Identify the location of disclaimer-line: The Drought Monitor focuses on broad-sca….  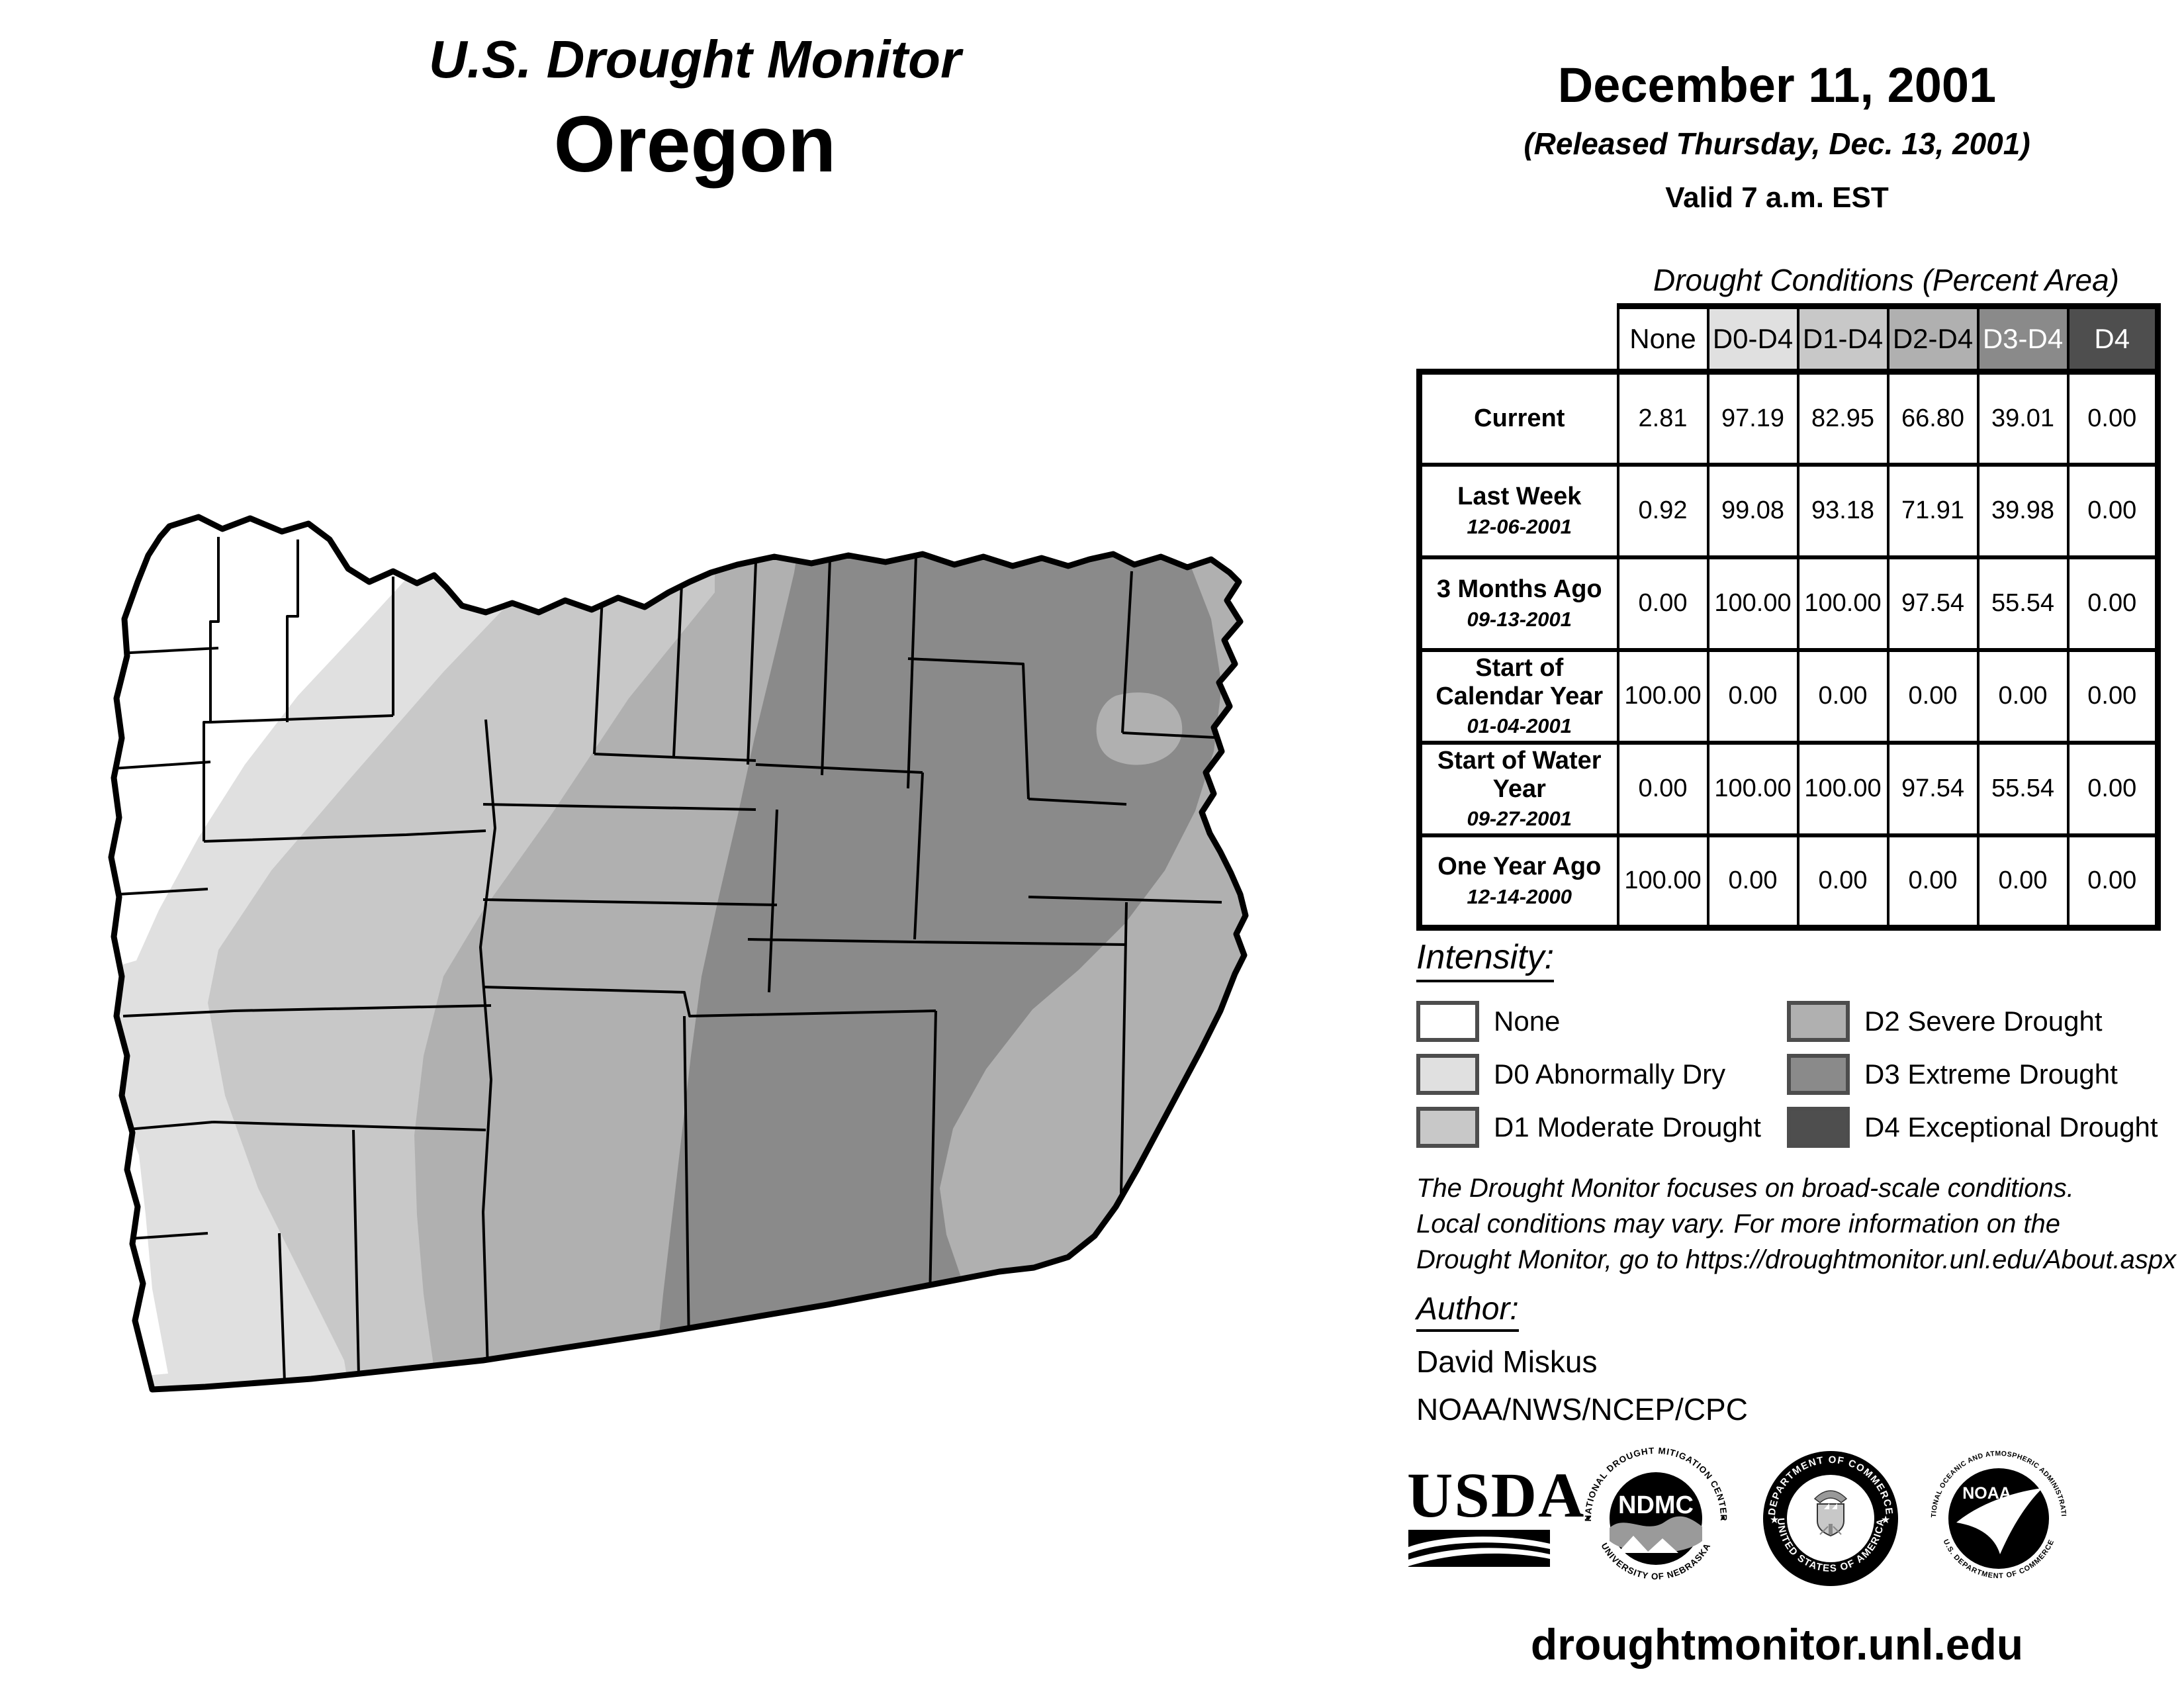
(1745, 1188).